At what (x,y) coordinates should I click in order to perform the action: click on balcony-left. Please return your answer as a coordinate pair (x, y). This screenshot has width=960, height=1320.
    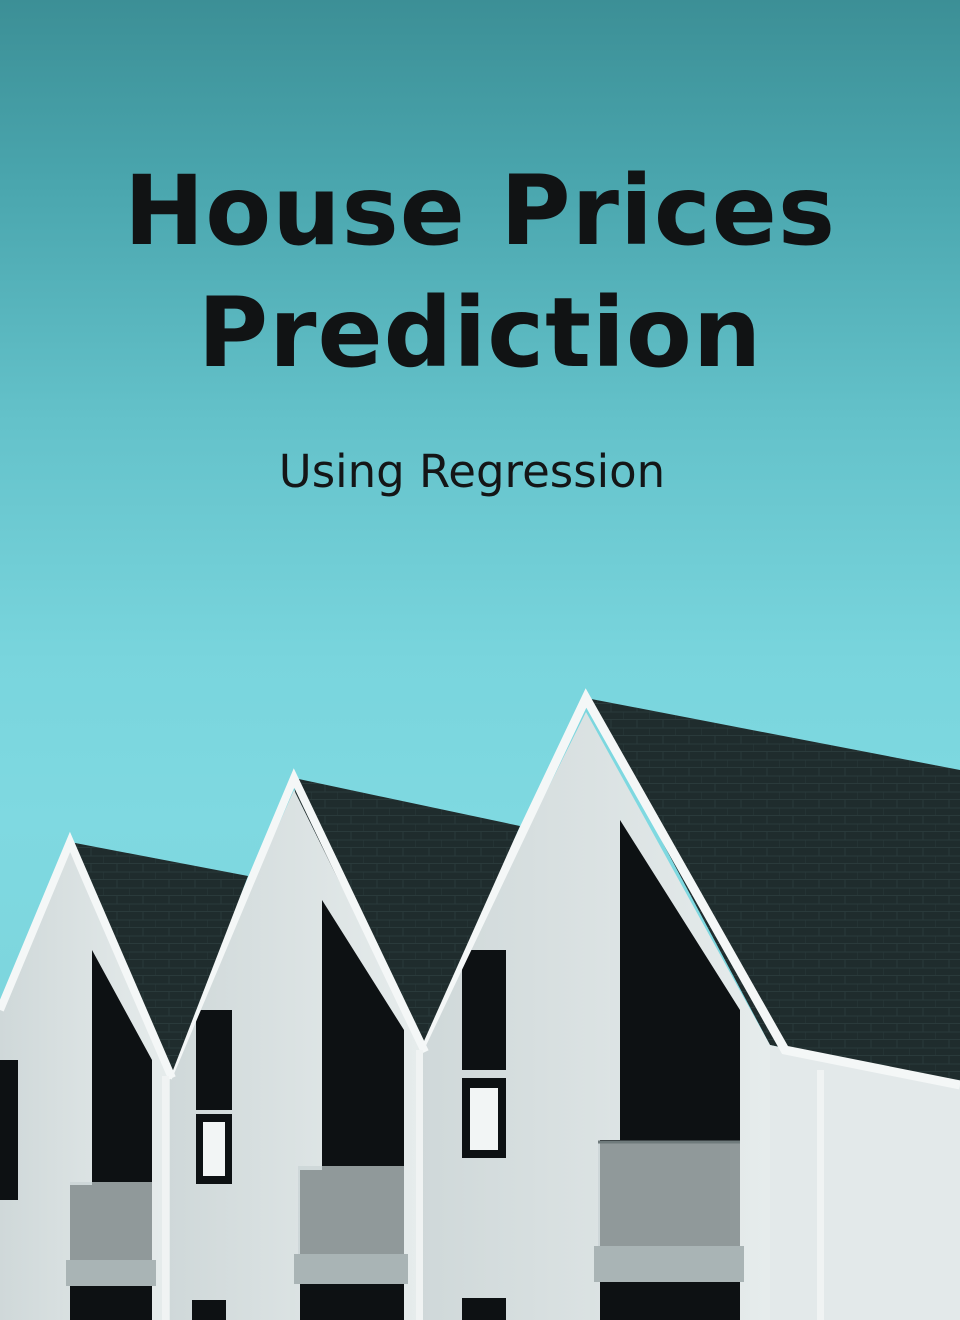
    Looking at the image, I should click on (111, 1222).